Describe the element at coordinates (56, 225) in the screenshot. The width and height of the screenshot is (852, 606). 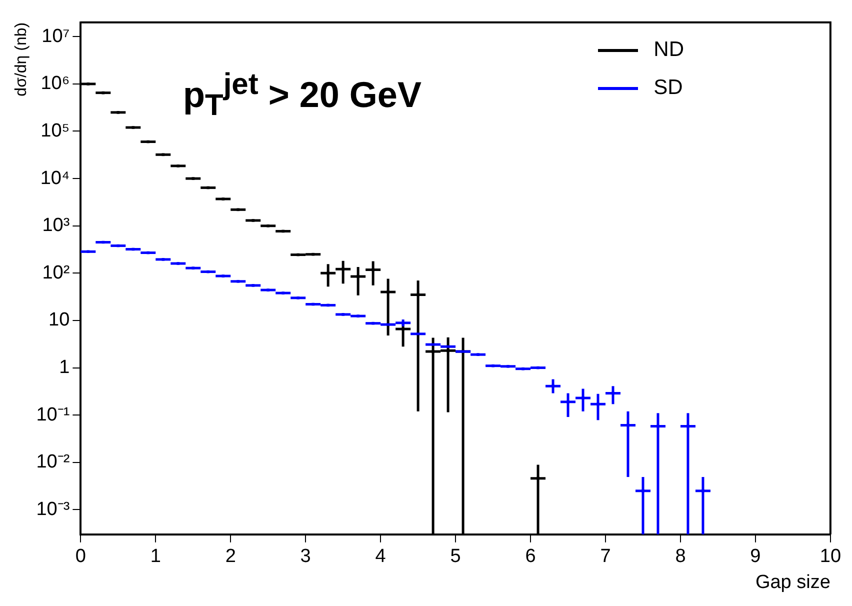
I see `y-tick-label: 10³` at that location.